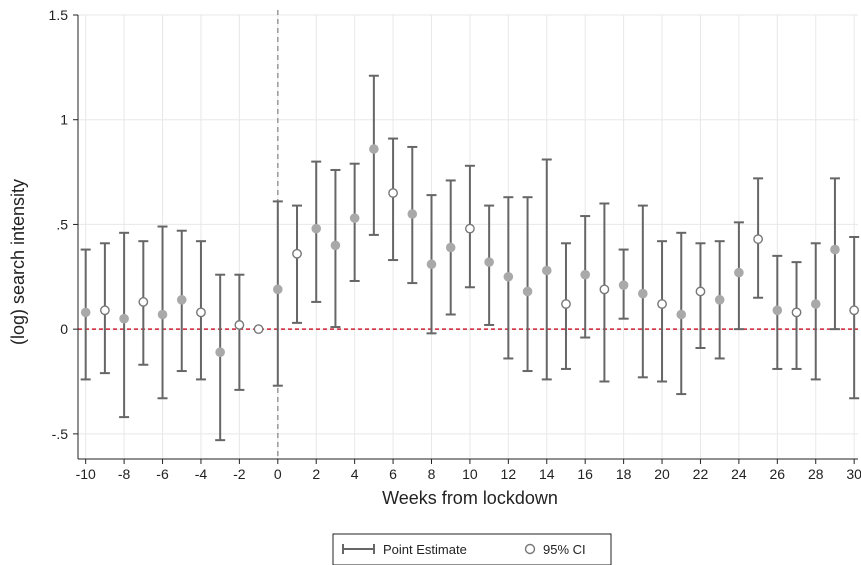  Describe the element at coordinates (239, 474) in the screenshot. I see `x-tick-label: -2` at that location.